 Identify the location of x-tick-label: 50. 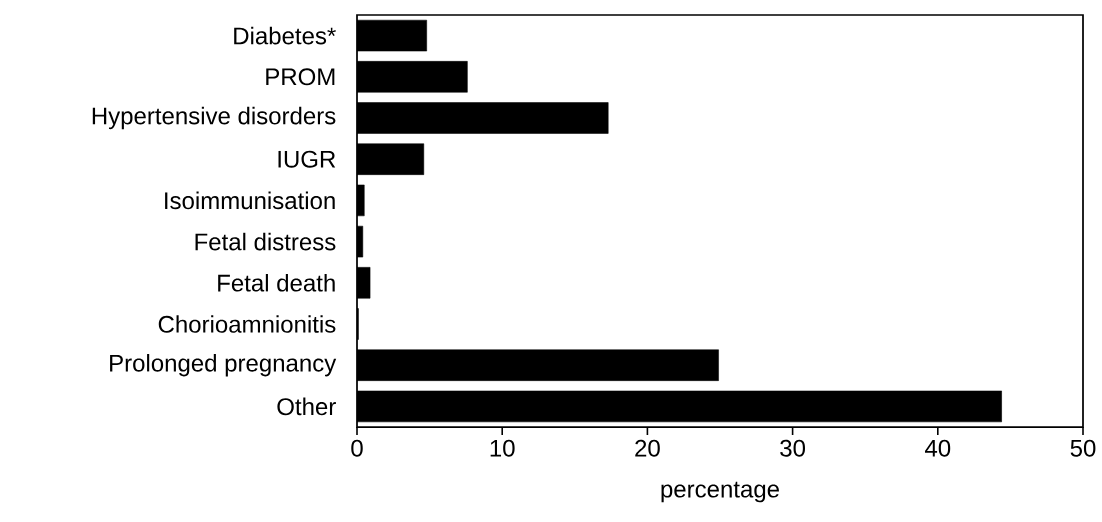
(1083, 448).